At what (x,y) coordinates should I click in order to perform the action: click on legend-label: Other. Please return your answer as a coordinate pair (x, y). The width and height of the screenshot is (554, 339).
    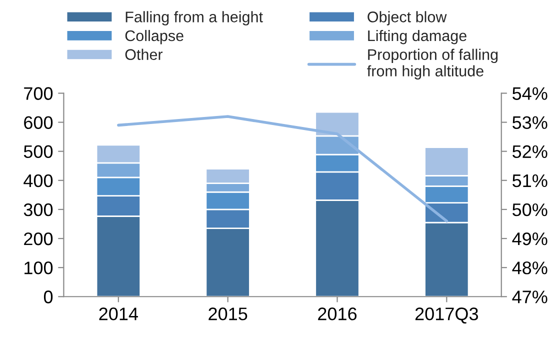
    Looking at the image, I should click on (144, 54).